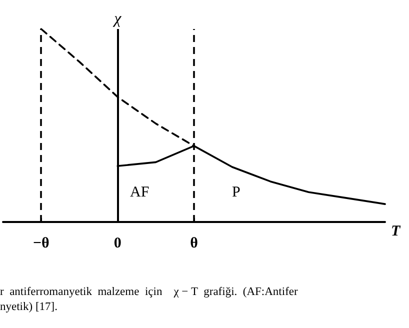 Image resolution: width=409 pixels, height=328 pixels. What do you see at coordinates (117, 19) in the screenshot?
I see `ref-line-label: χ` at bounding box center [117, 19].